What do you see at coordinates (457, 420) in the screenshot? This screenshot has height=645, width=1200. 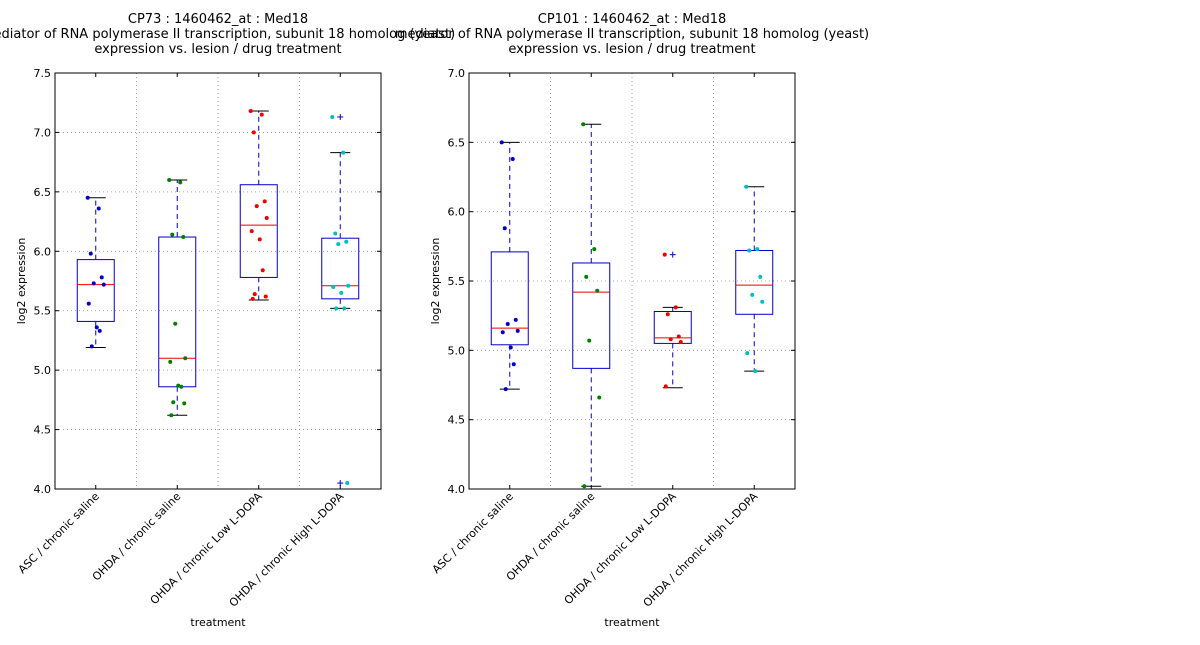 I see `y-tick-label: 4.5` at bounding box center [457, 420].